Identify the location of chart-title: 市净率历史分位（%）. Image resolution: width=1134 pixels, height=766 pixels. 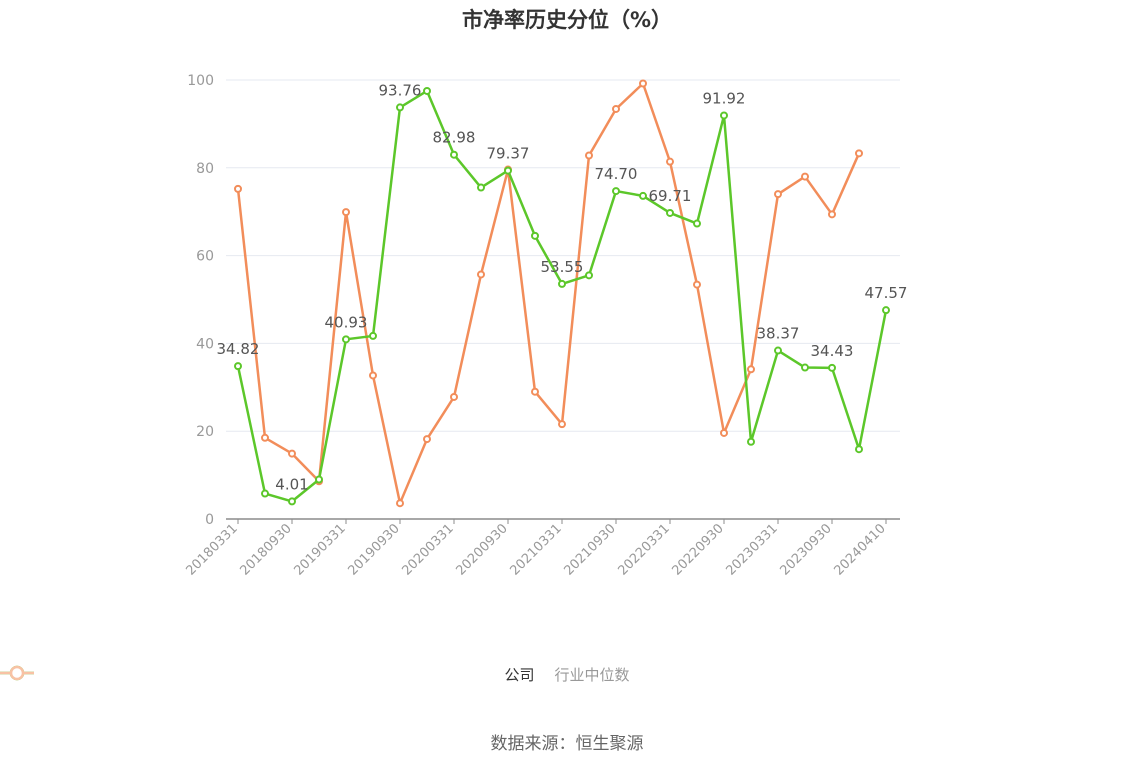
(567, 20).